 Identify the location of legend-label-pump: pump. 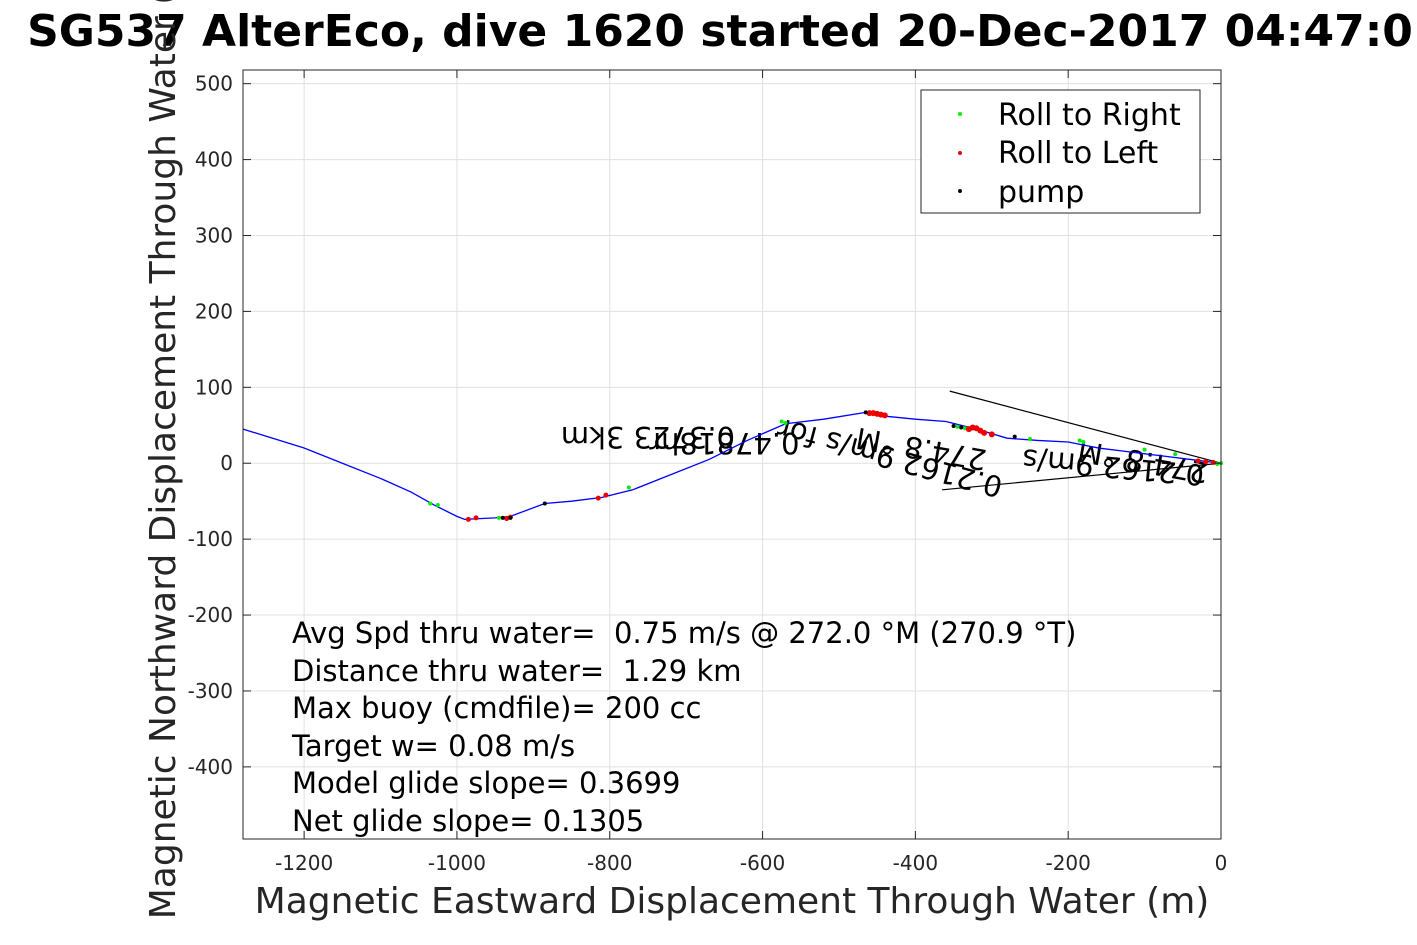
(1041, 192).